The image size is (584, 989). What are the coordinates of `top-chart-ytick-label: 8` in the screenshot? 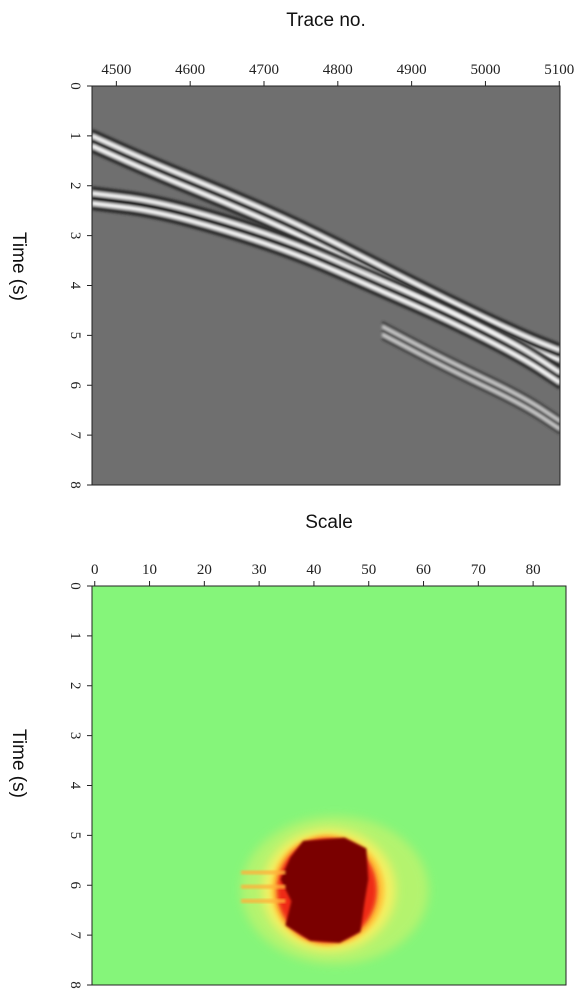 It's located at (75, 485).